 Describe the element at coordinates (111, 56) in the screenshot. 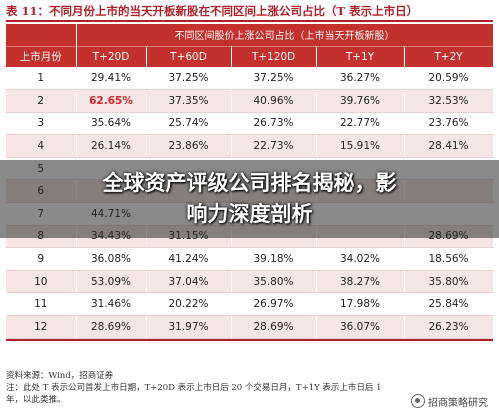

I see `column-header: T+20D` at that location.